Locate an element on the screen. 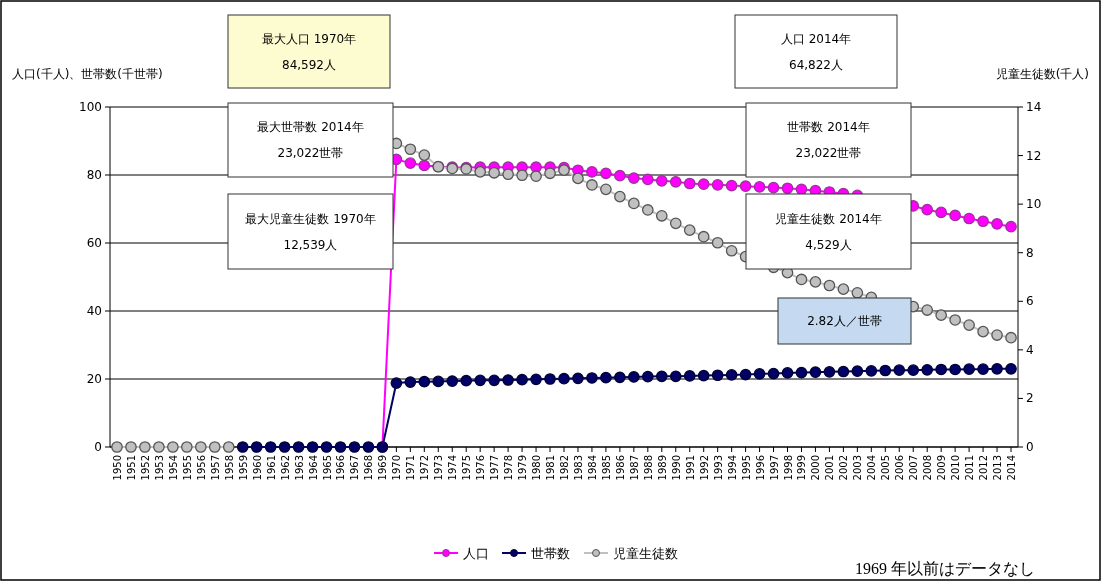 Image resolution: width=1101 pixels, height=581 pixels. x-tick-label: 2002 is located at coordinates (844, 468).